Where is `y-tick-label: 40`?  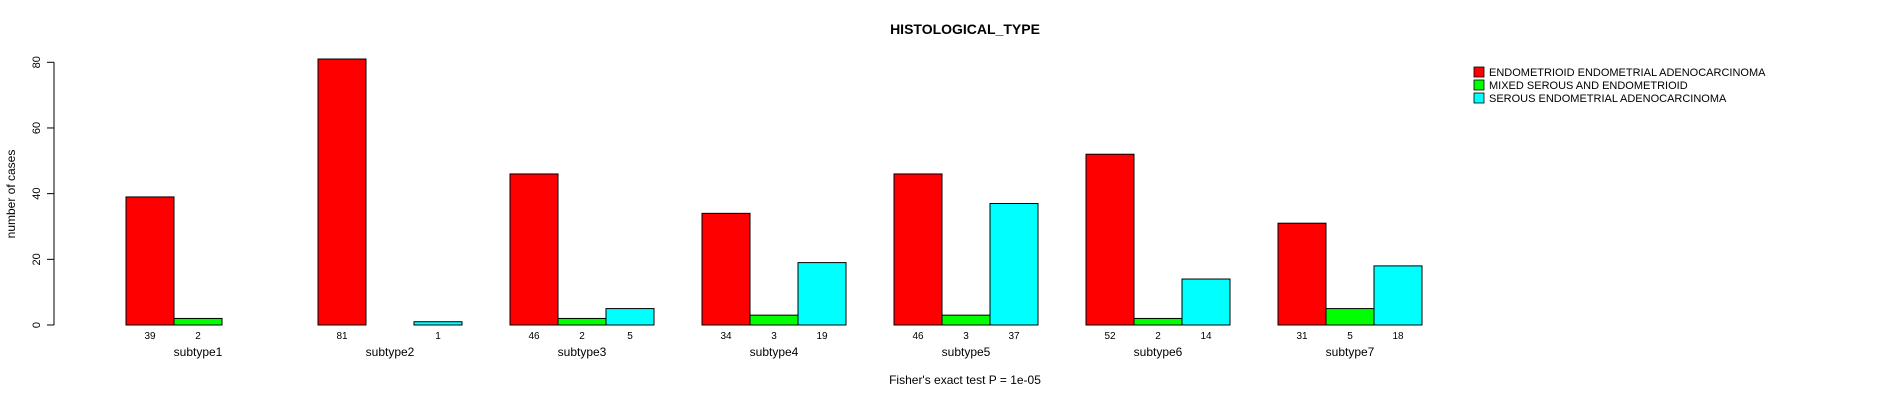 y-tick-label: 40 is located at coordinates (37, 194).